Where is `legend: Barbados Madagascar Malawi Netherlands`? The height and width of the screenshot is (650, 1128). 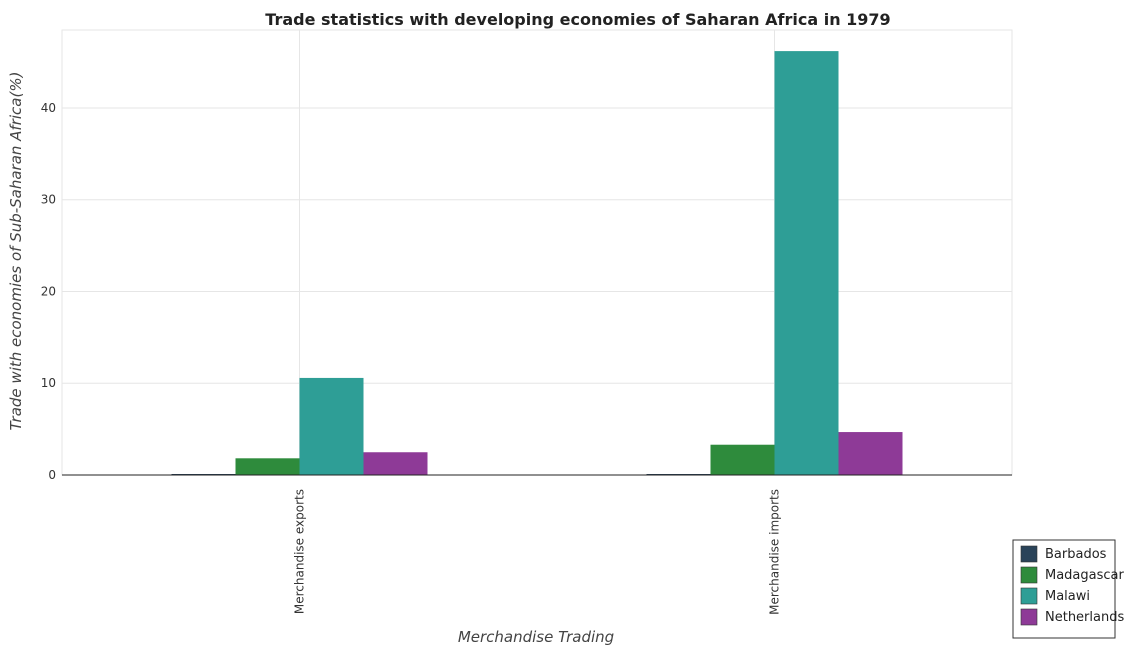
legend: Barbados Madagascar Malawi Netherlands is located at coordinates (1068, 589).